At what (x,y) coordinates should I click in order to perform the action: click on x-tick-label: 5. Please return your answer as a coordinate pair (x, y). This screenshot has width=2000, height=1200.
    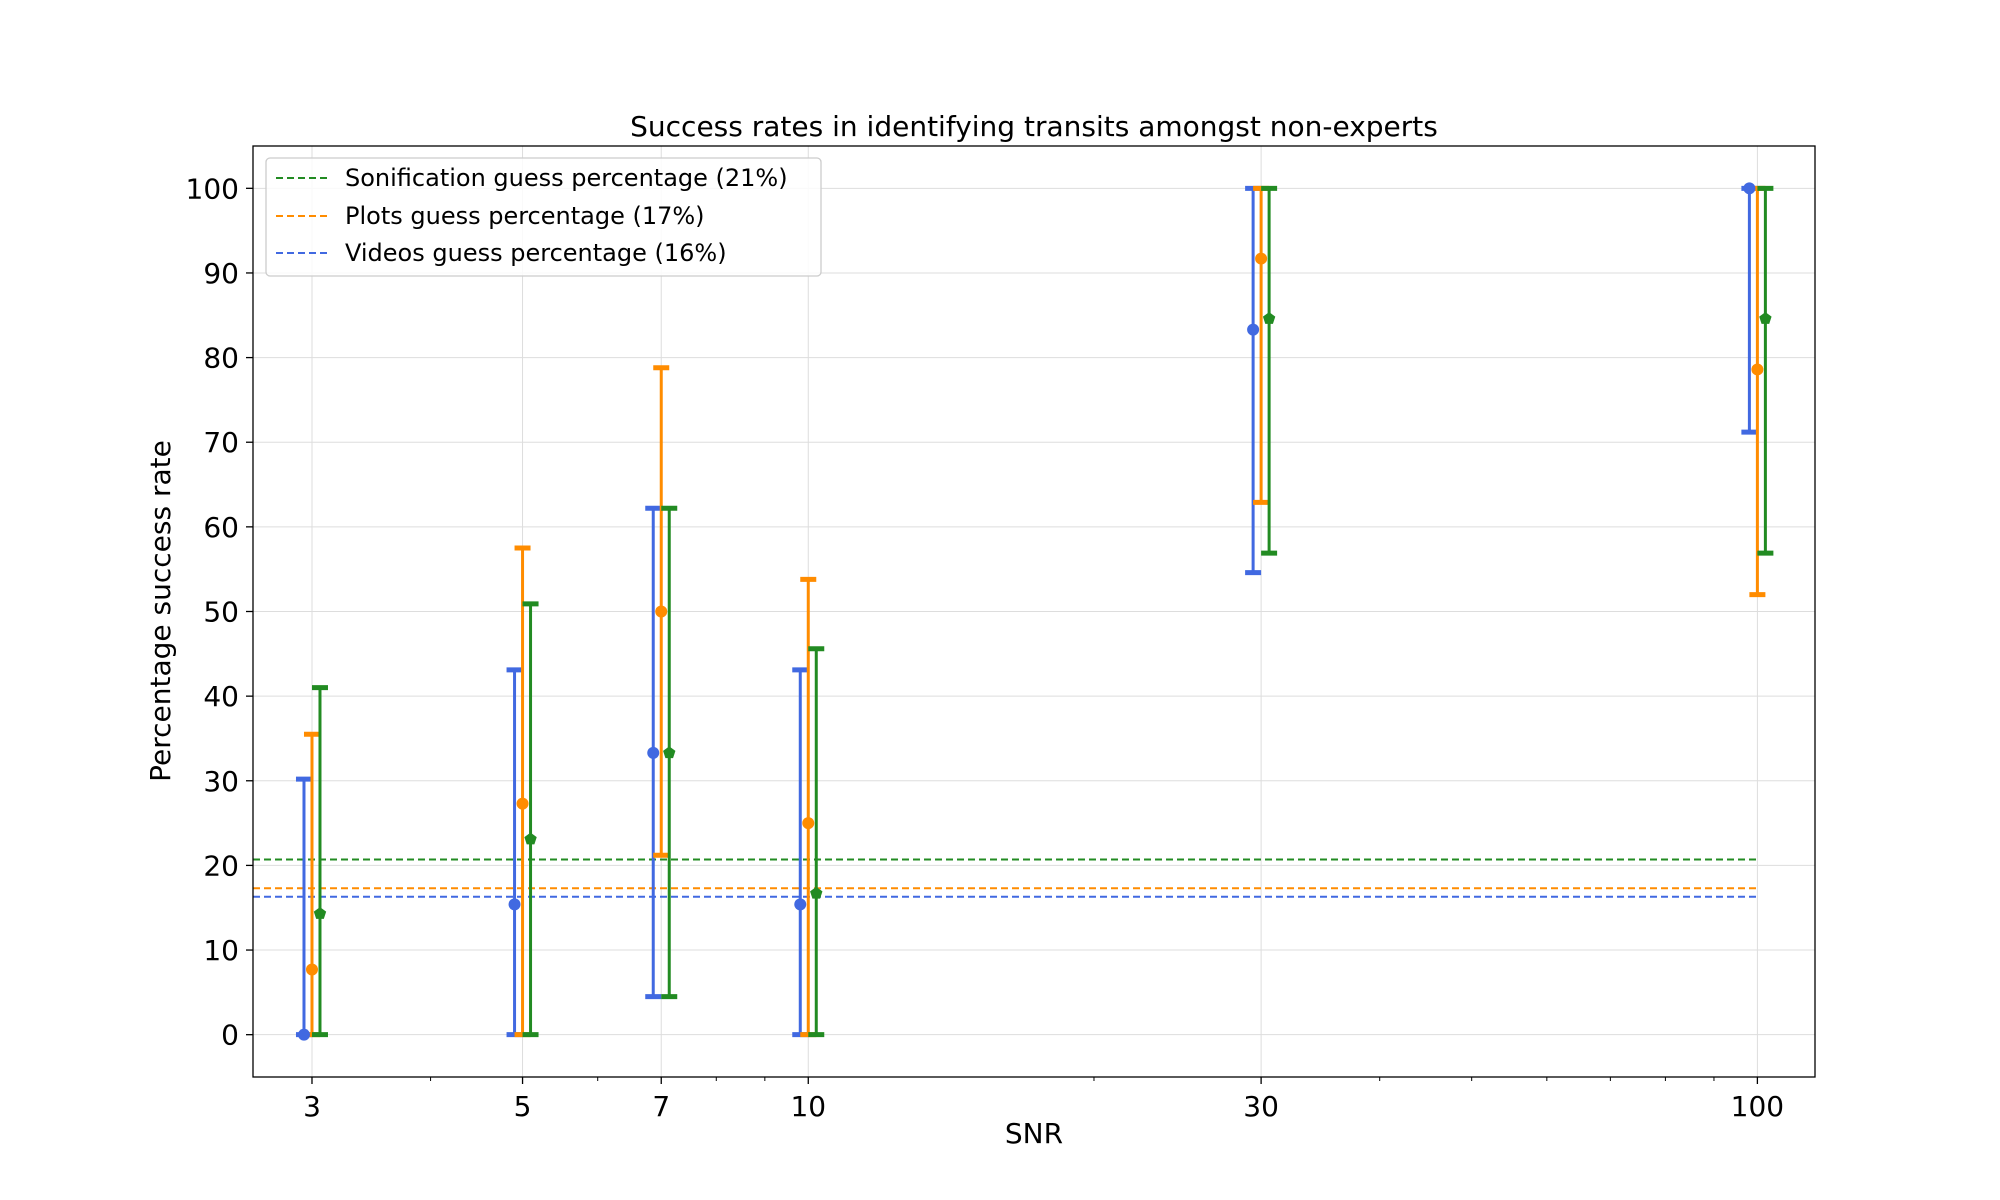
    Looking at the image, I should click on (523, 1106).